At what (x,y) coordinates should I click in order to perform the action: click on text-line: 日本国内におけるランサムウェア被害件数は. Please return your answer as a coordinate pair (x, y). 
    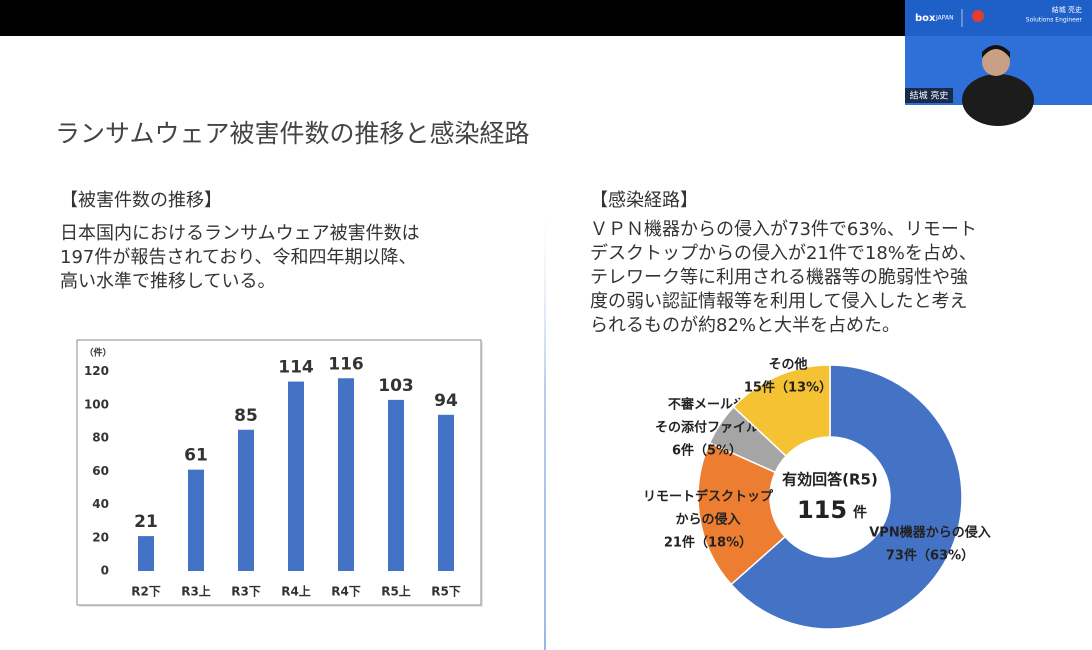
    Looking at the image, I should click on (240, 233).